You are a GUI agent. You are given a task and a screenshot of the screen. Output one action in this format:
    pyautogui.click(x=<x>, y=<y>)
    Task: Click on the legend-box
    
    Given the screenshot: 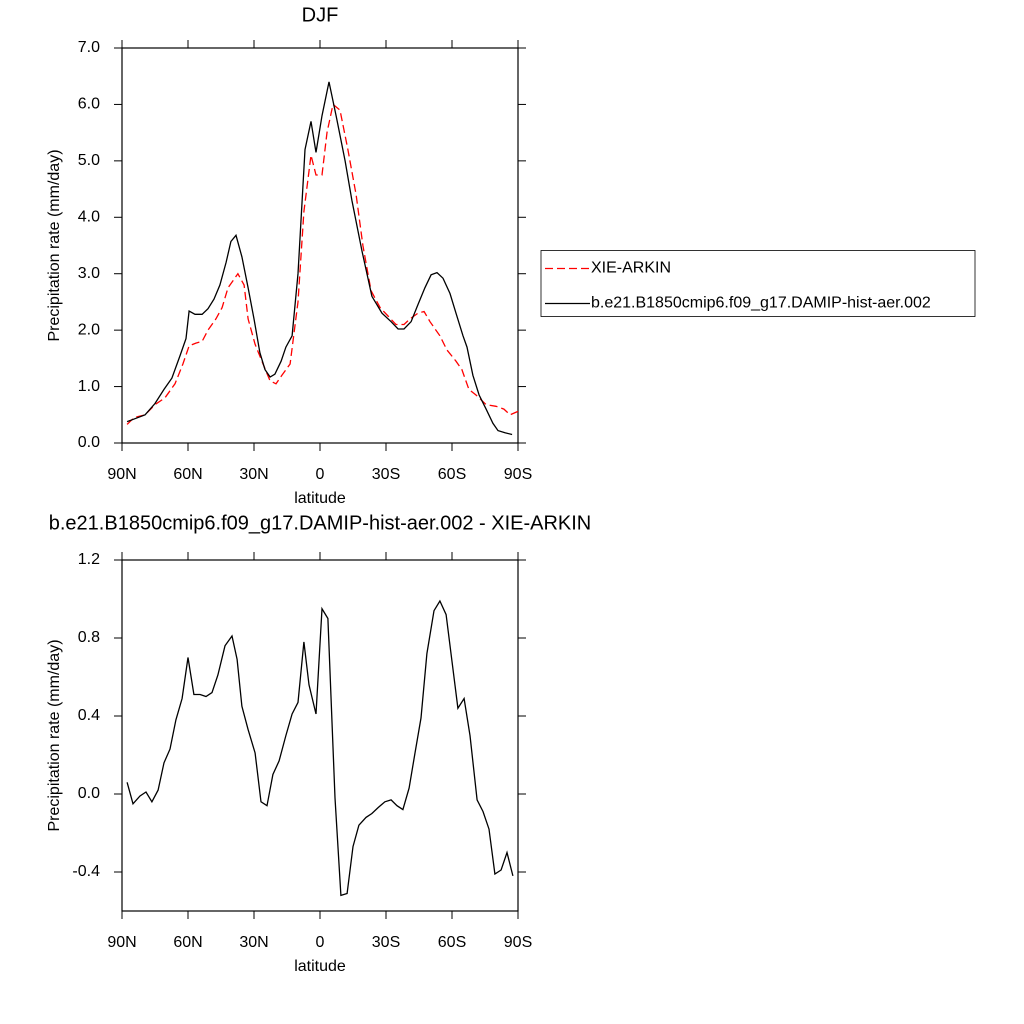 What is the action you would take?
    pyautogui.click(x=758, y=283)
    